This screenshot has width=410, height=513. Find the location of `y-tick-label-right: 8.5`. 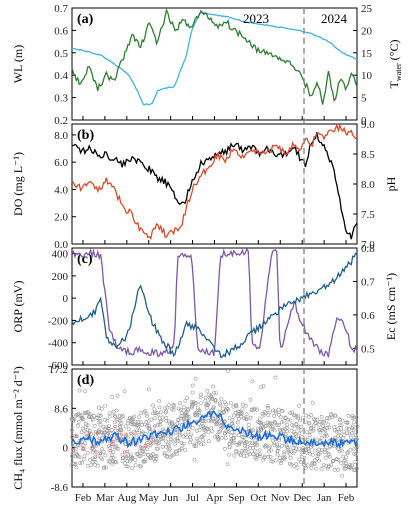

y-tick-label-right: 8.5 is located at coordinates (368, 155).